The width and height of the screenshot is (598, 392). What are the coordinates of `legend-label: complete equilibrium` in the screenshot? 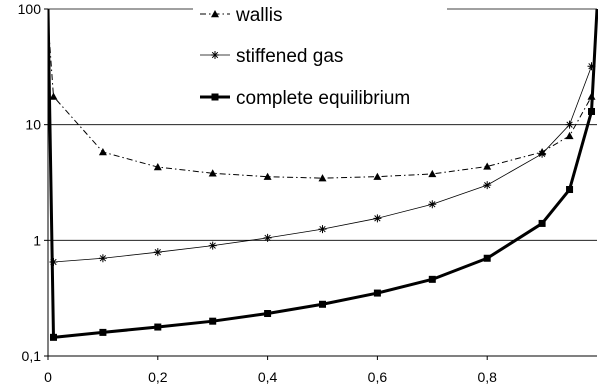 It's located at (323, 98).